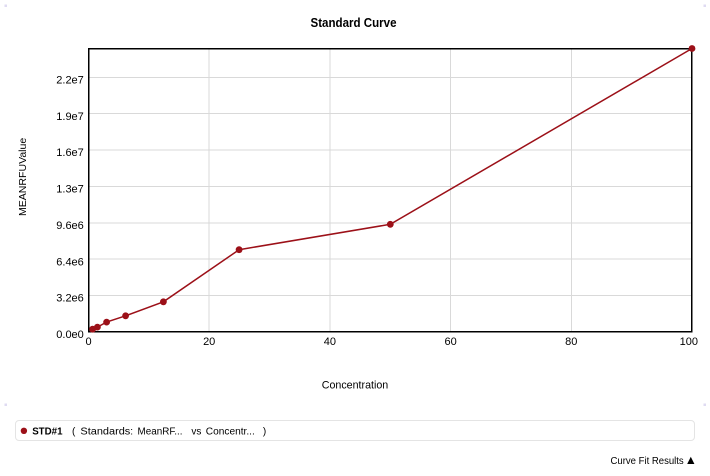  I want to click on svg-text: Concentration, so click(355, 386).